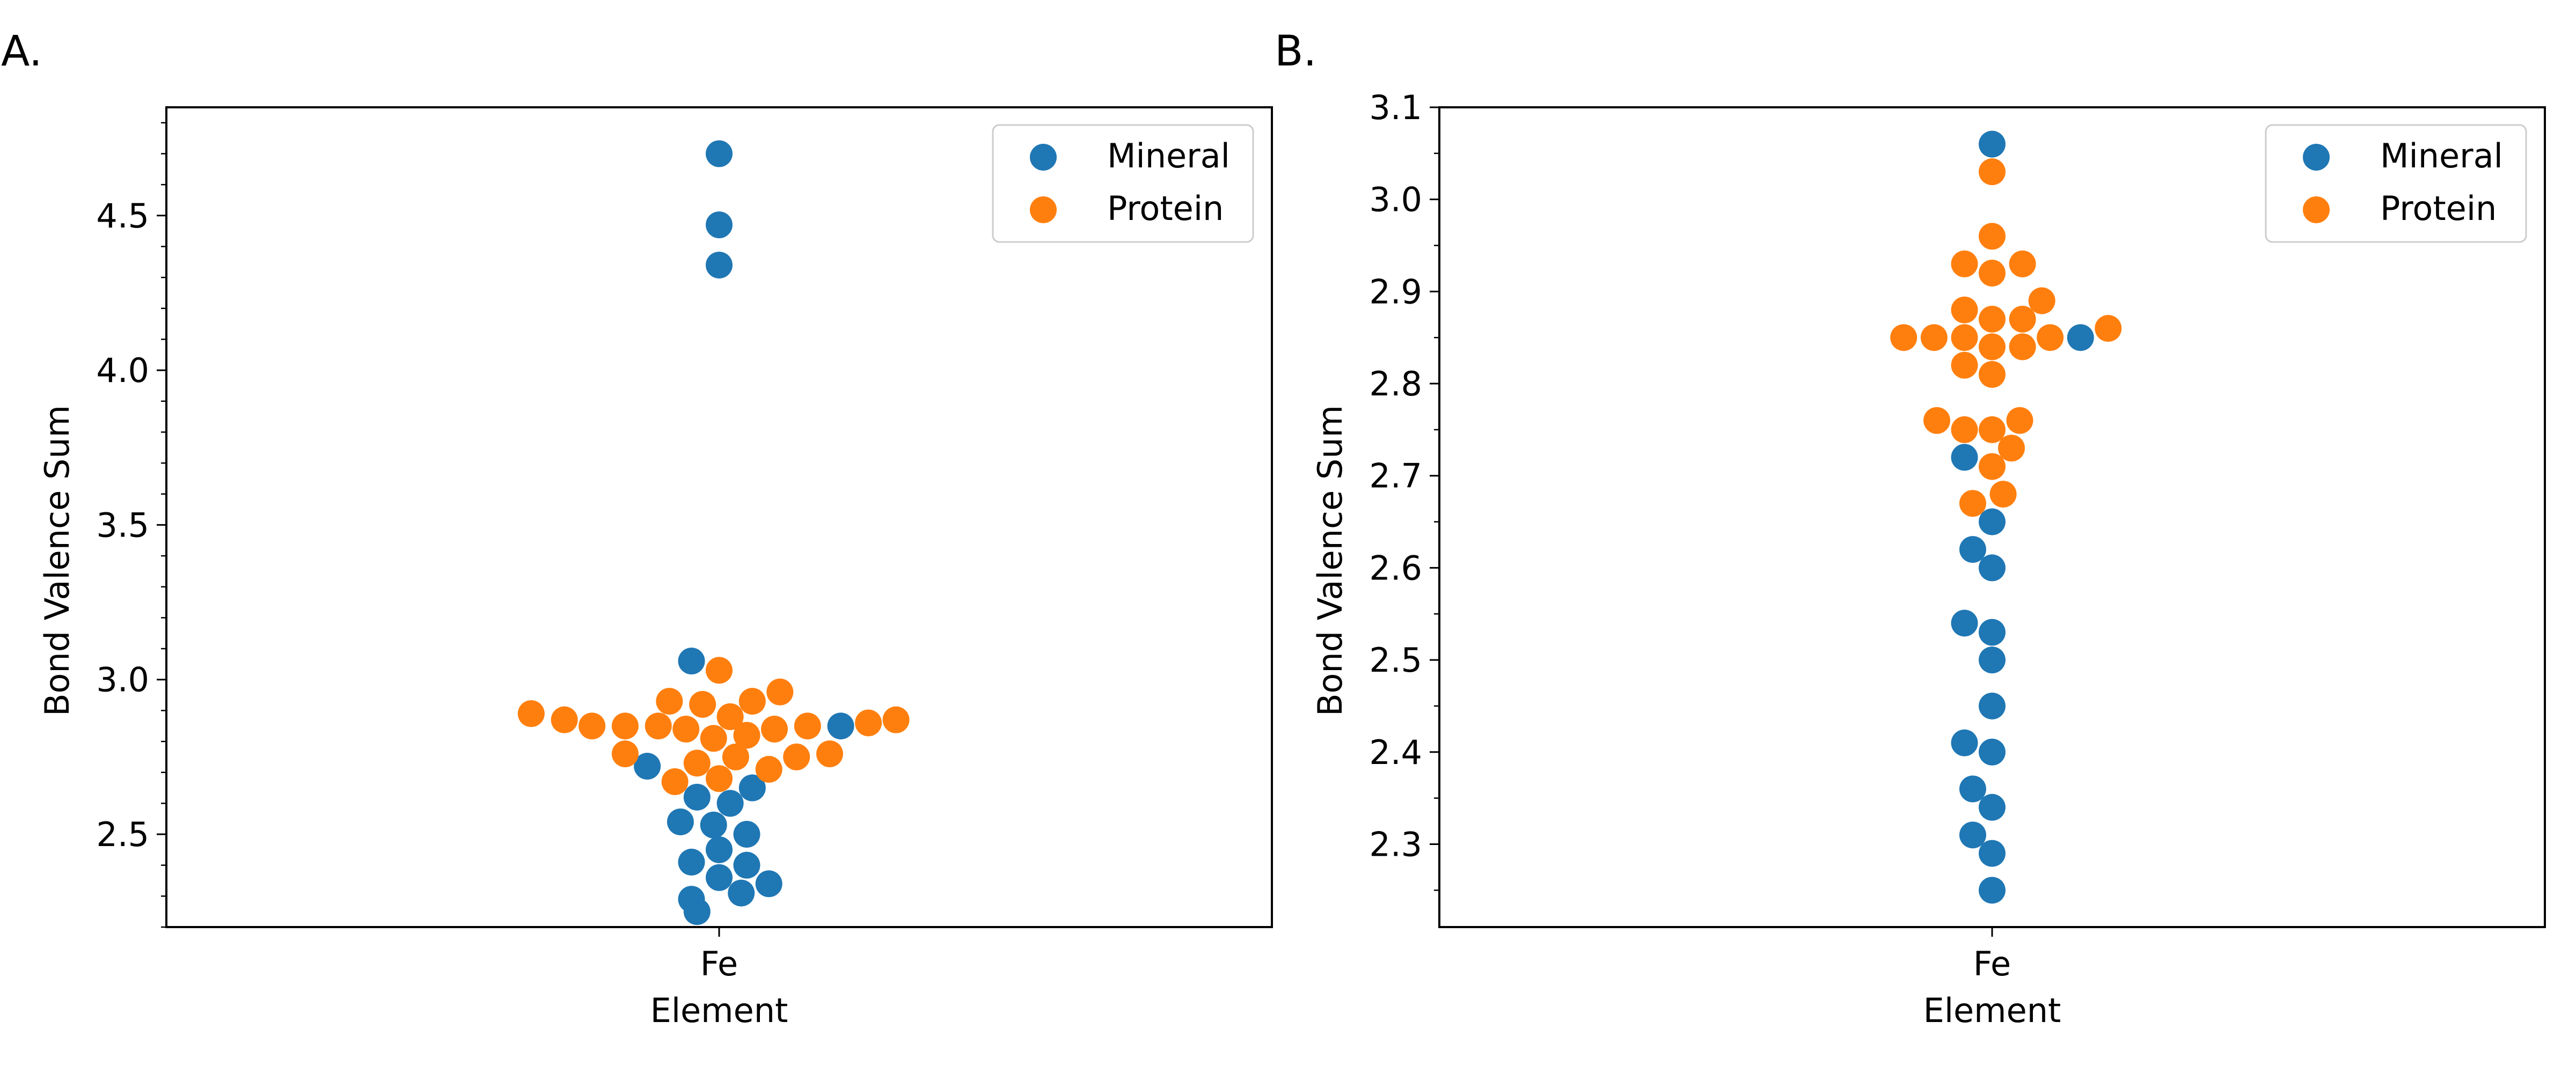  What do you see at coordinates (1395, 752) in the screenshot?
I see `y-tick-label: 2.4` at bounding box center [1395, 752].